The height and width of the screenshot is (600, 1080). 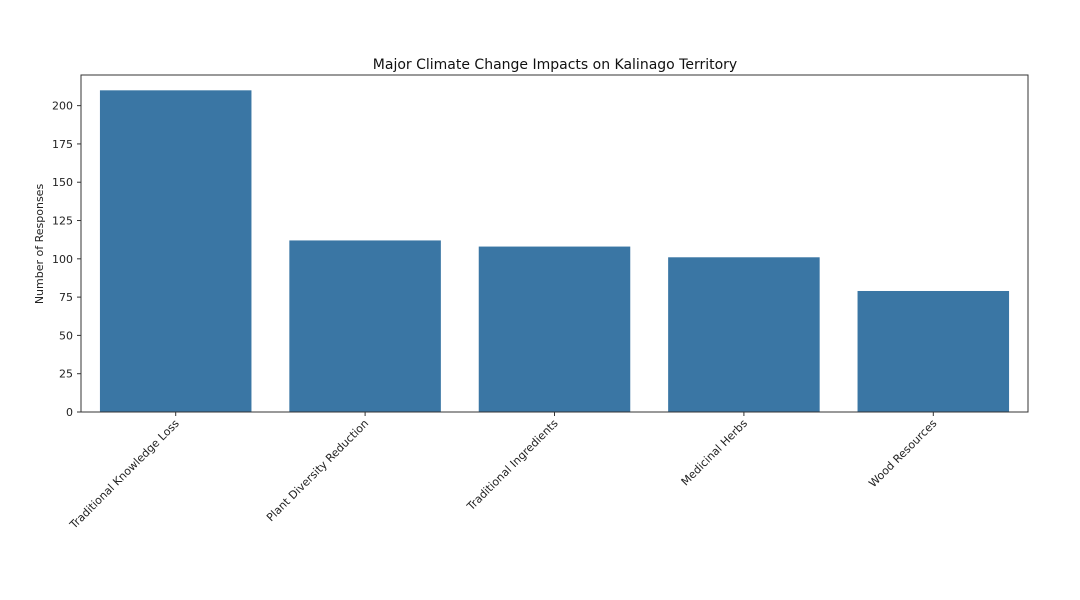 What do you see at coordinates (902, 453) in the screenshot?
I see `x-tick-label-4: Wood Resources` at bounding box center [902, 453].